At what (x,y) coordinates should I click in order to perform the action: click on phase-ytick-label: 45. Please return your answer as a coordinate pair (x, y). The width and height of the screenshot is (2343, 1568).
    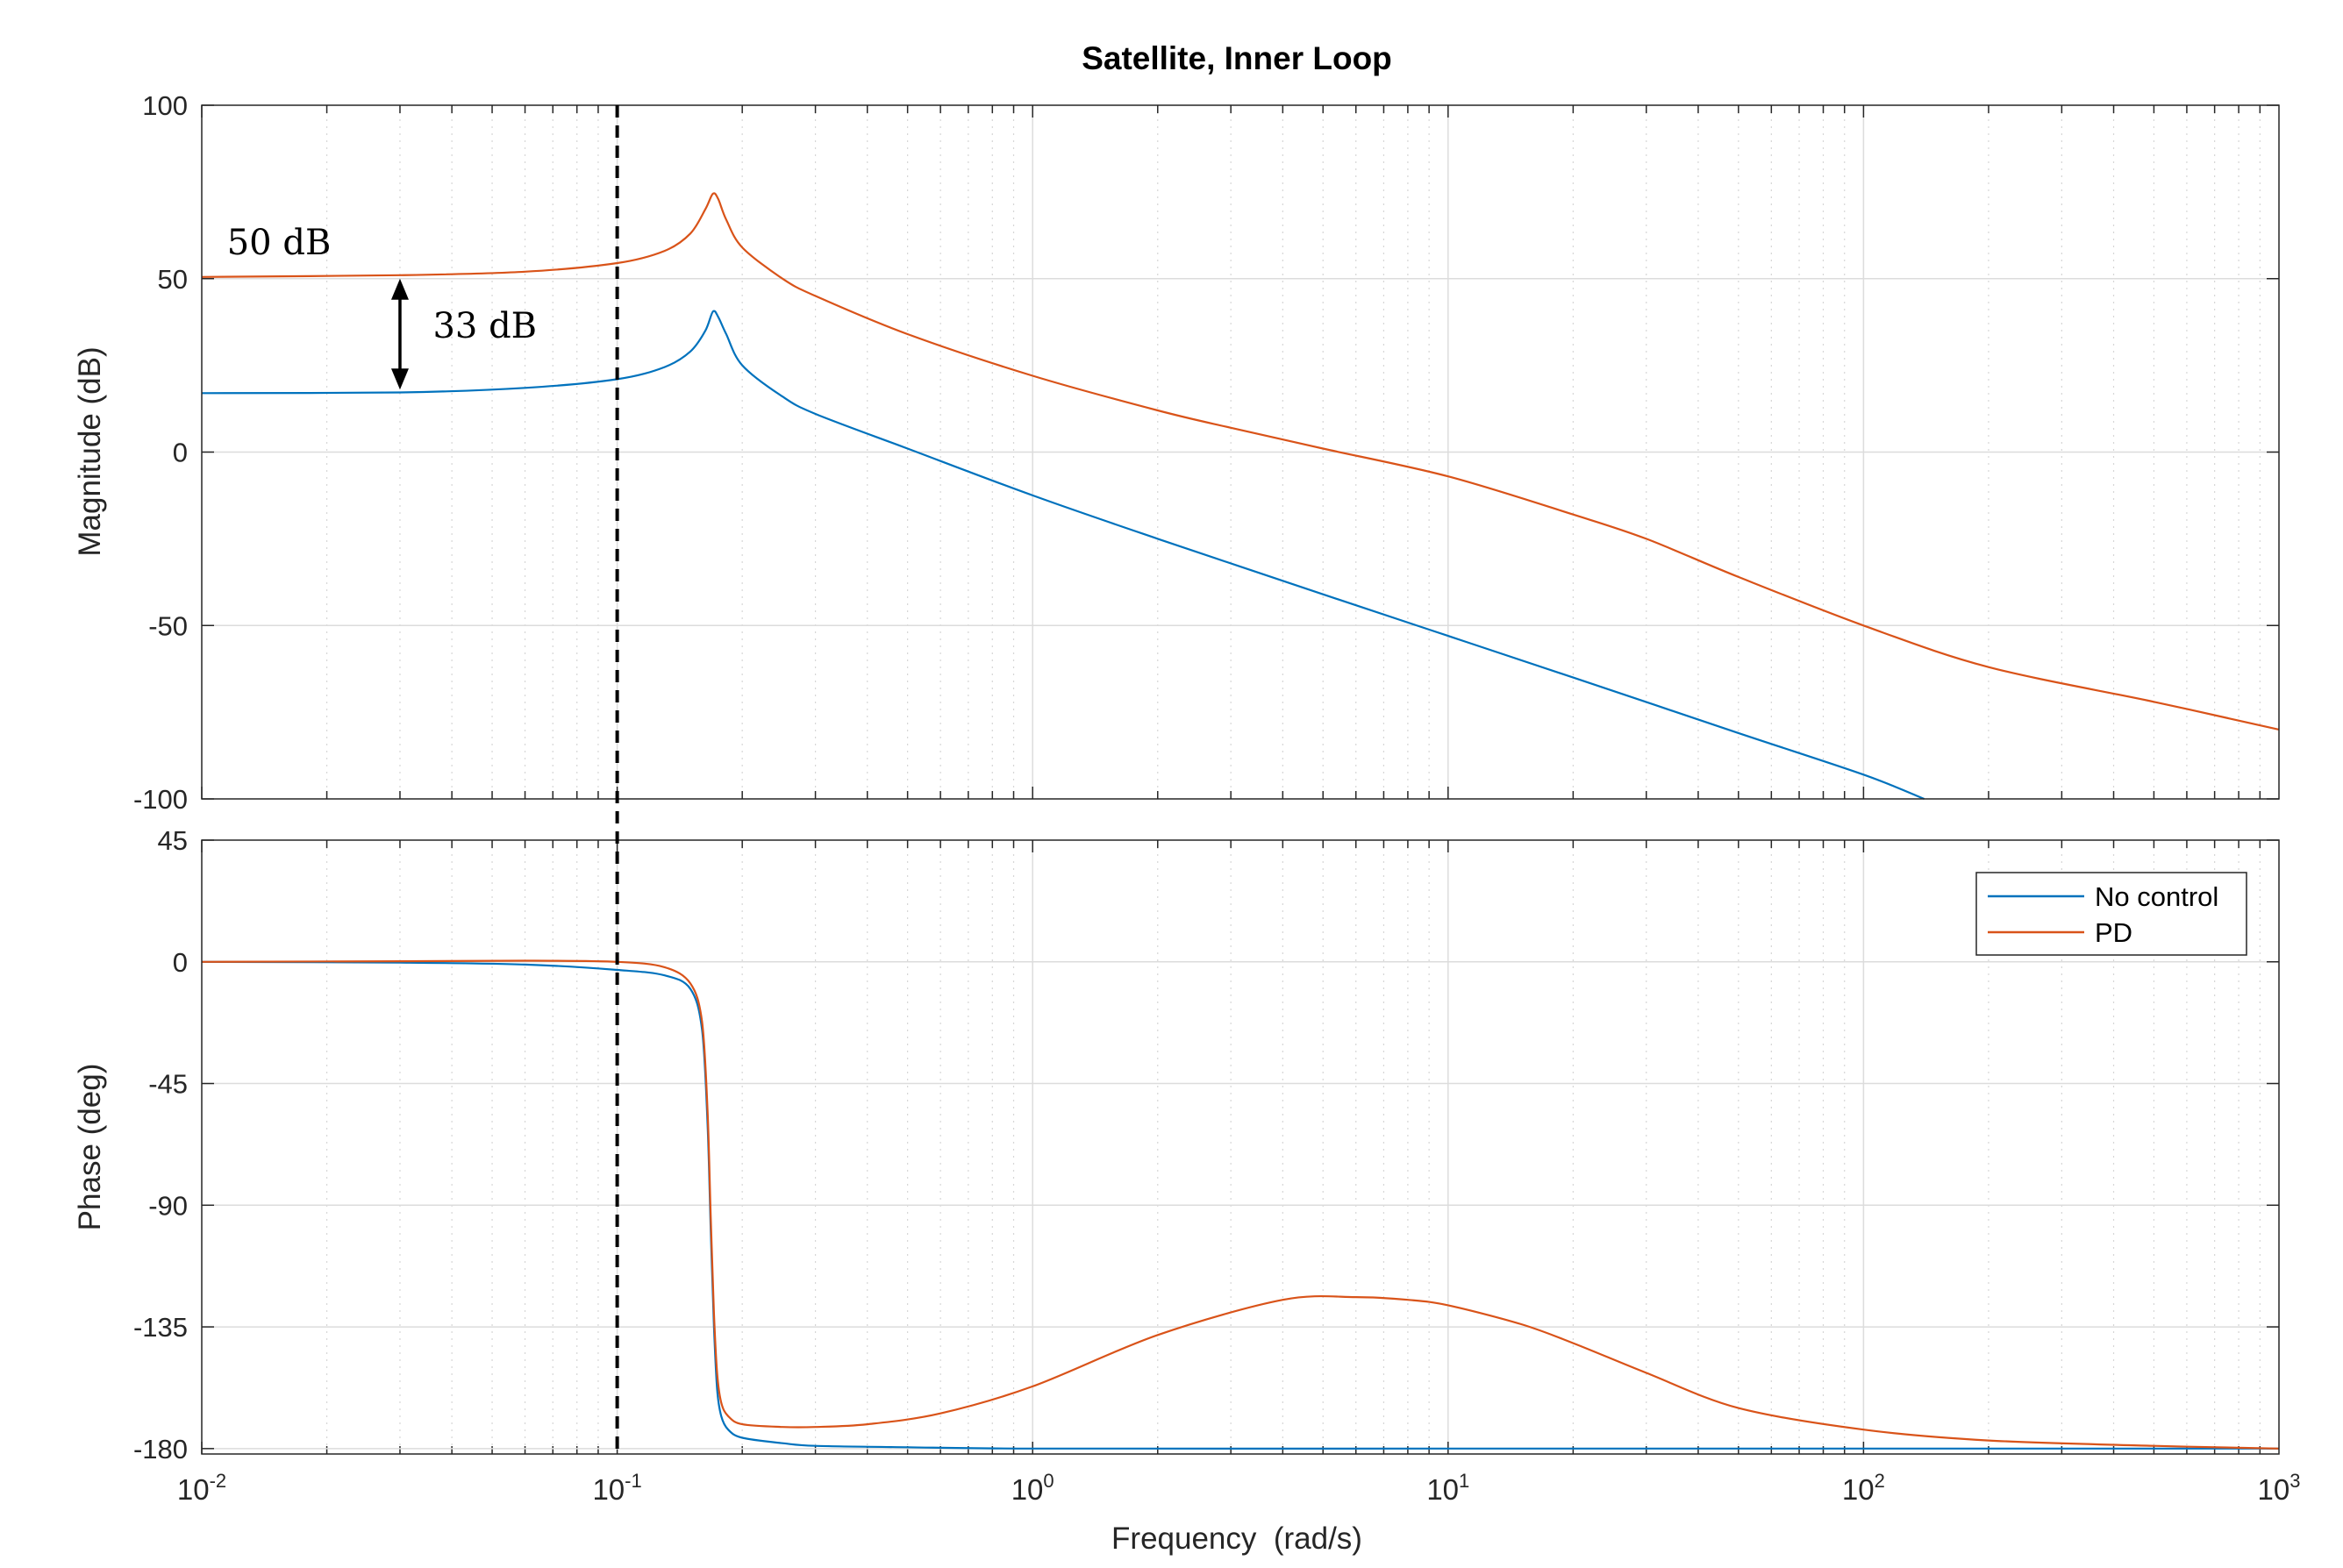
    Looking at the image, I should click on (173, 841).